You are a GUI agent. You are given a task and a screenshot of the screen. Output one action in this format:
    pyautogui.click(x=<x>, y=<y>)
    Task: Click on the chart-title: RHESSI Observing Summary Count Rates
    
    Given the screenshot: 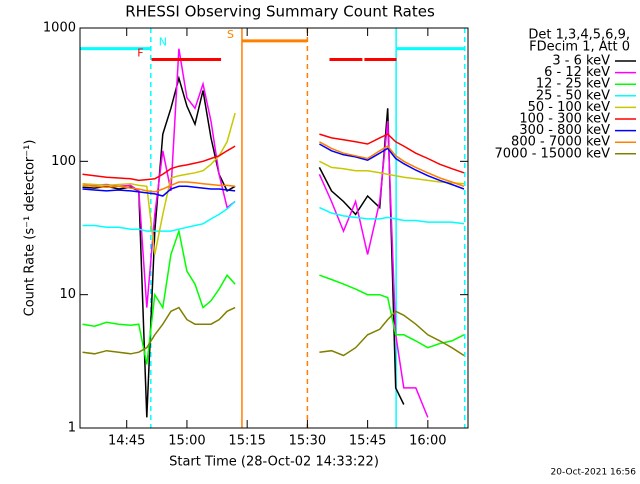 What is the action you would take?
    pyautogui.click(x=280, y=12)
    